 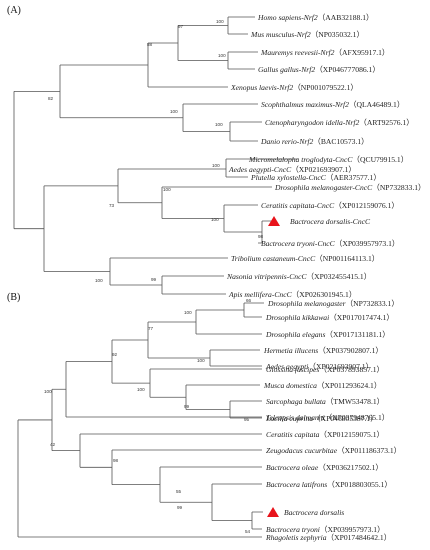 I want to click on taxon-label: Plutella xylostella-CncC（AER37577.1）, so click(x=315, y=177).